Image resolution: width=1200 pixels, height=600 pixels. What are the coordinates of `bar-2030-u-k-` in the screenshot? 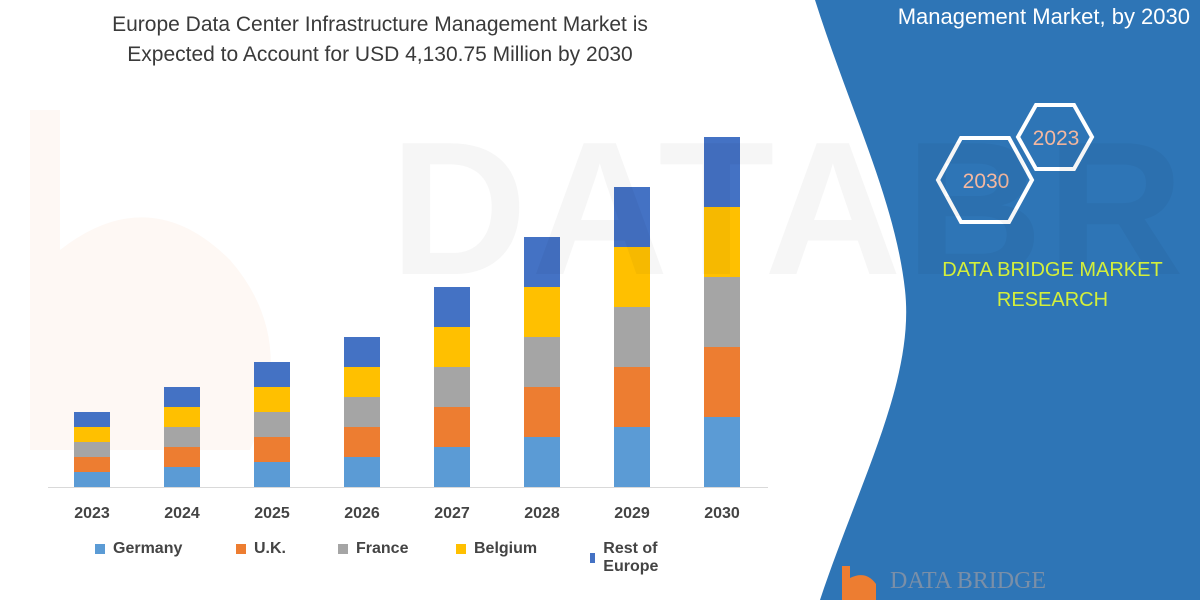 It's located at (722, 382).